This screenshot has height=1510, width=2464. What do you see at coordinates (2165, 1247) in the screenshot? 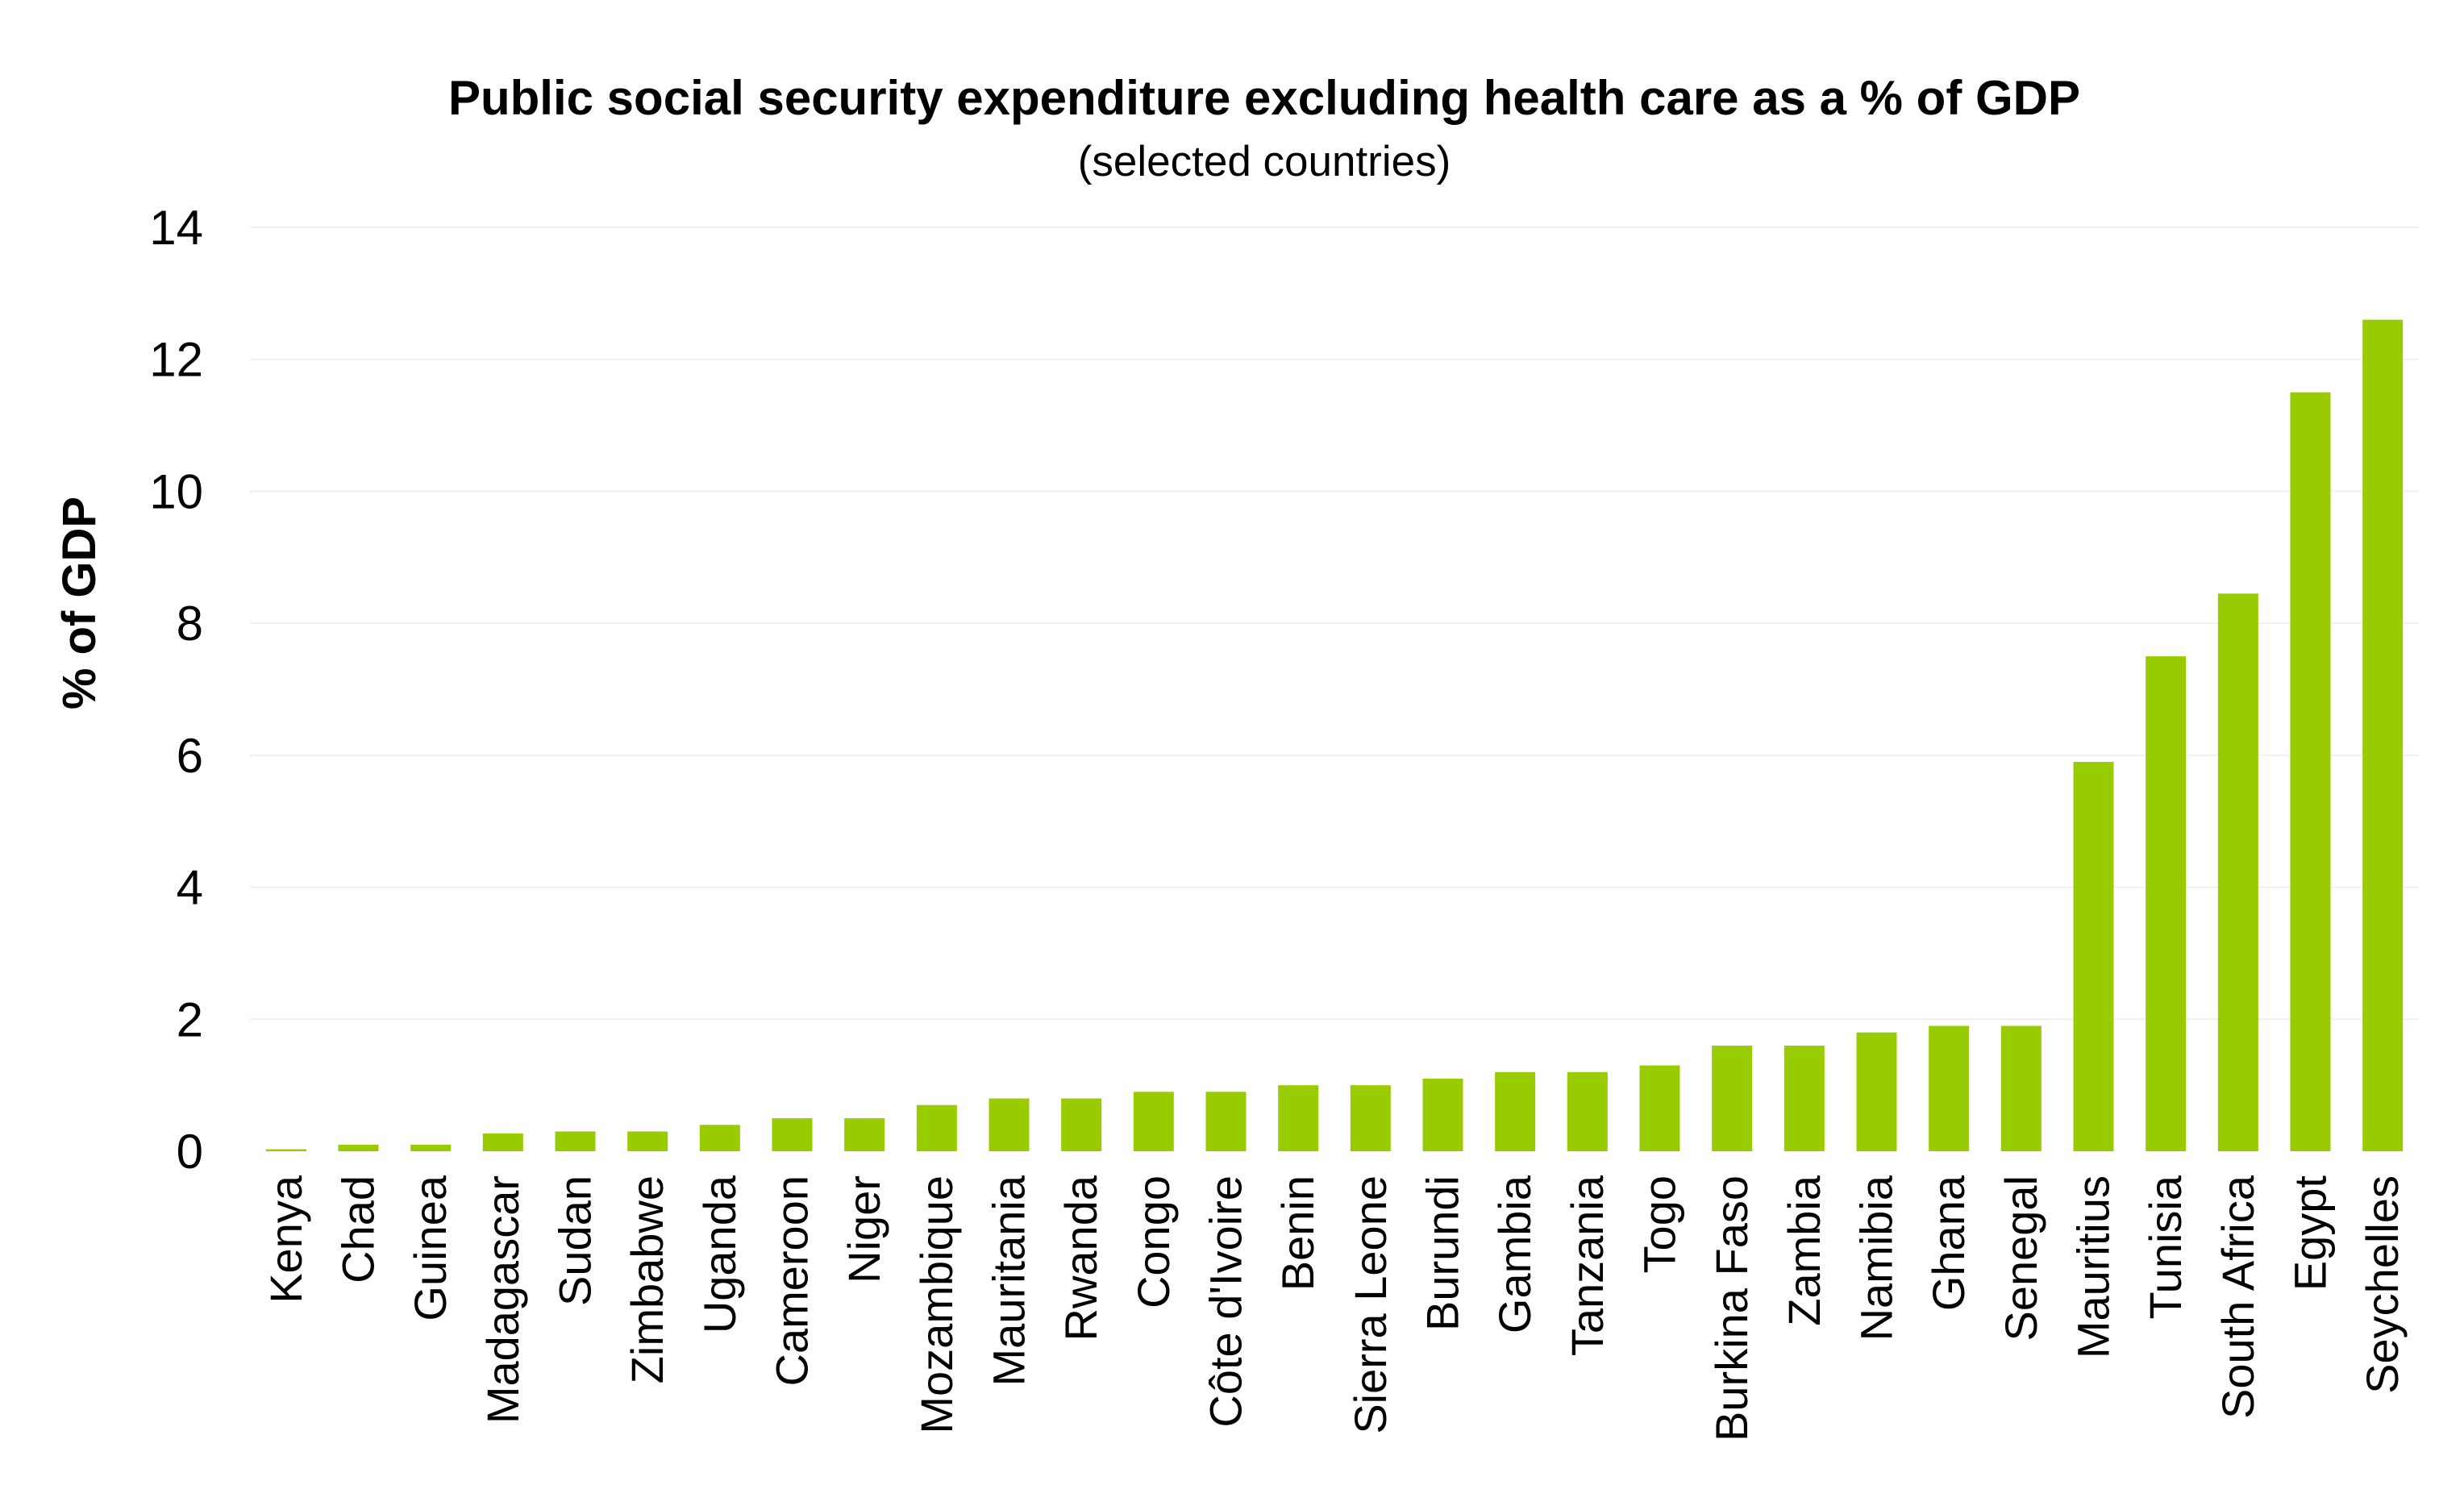
I see `x-tick-label: Tunisia` at bounding box center [2165, 1247].